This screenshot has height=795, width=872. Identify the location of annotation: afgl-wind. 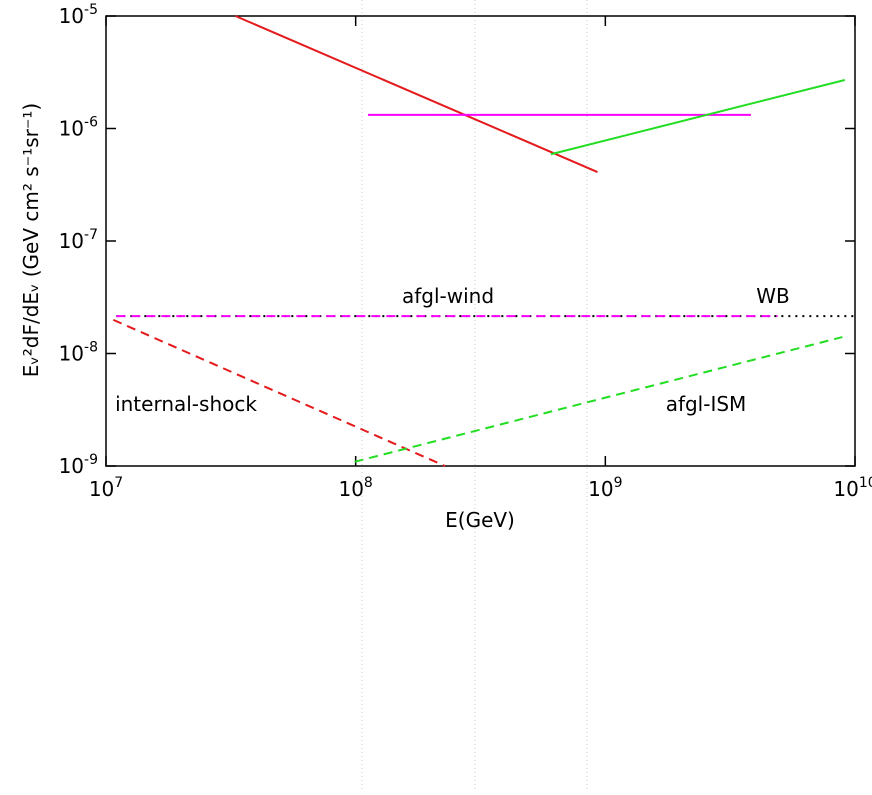
(448, 296).